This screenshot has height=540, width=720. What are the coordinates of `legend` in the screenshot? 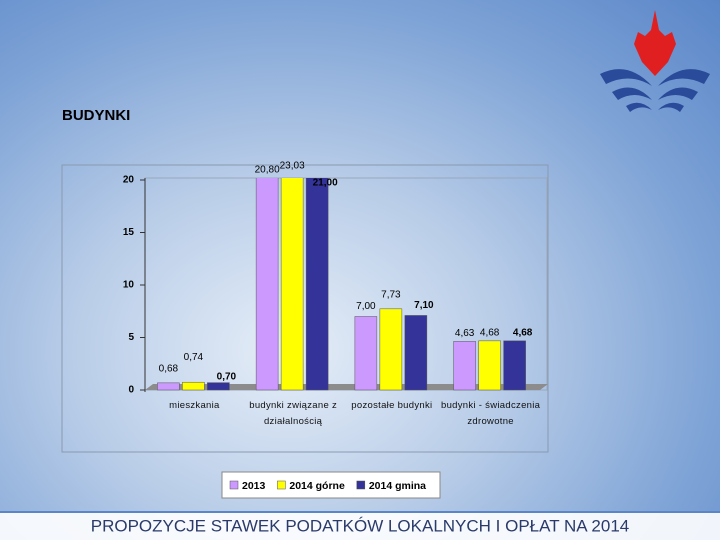 It's located at (331, 485).